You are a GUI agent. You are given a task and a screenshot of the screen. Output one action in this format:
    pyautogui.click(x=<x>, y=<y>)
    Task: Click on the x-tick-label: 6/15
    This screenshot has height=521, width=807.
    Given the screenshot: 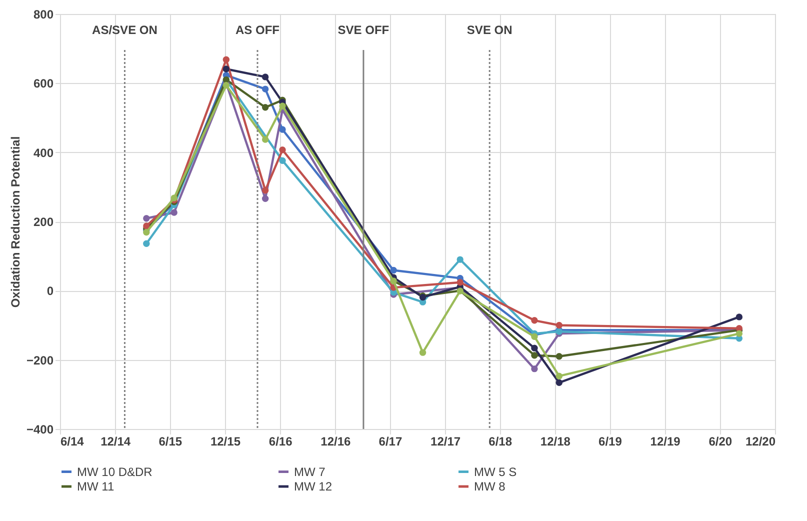 What is the action you would take?
    pyautogui.click(x=170, y=441)
    